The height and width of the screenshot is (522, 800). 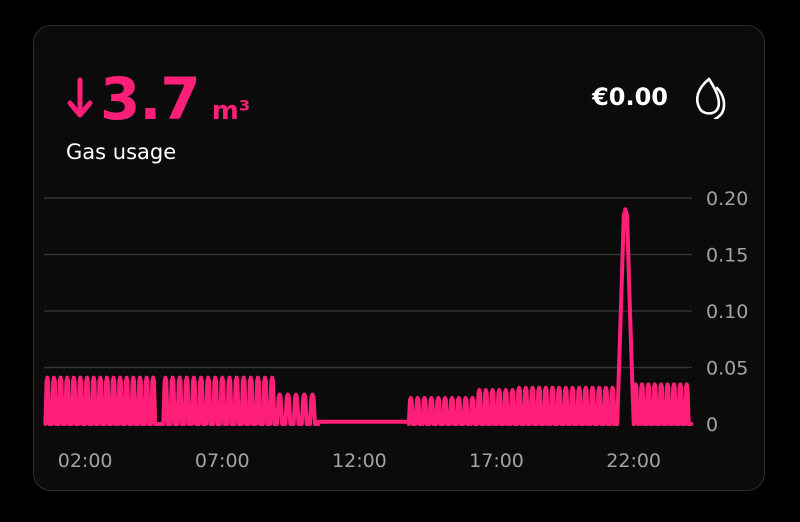 I want to click on y-tick-label: 0.20, so click(x=727, y=199).